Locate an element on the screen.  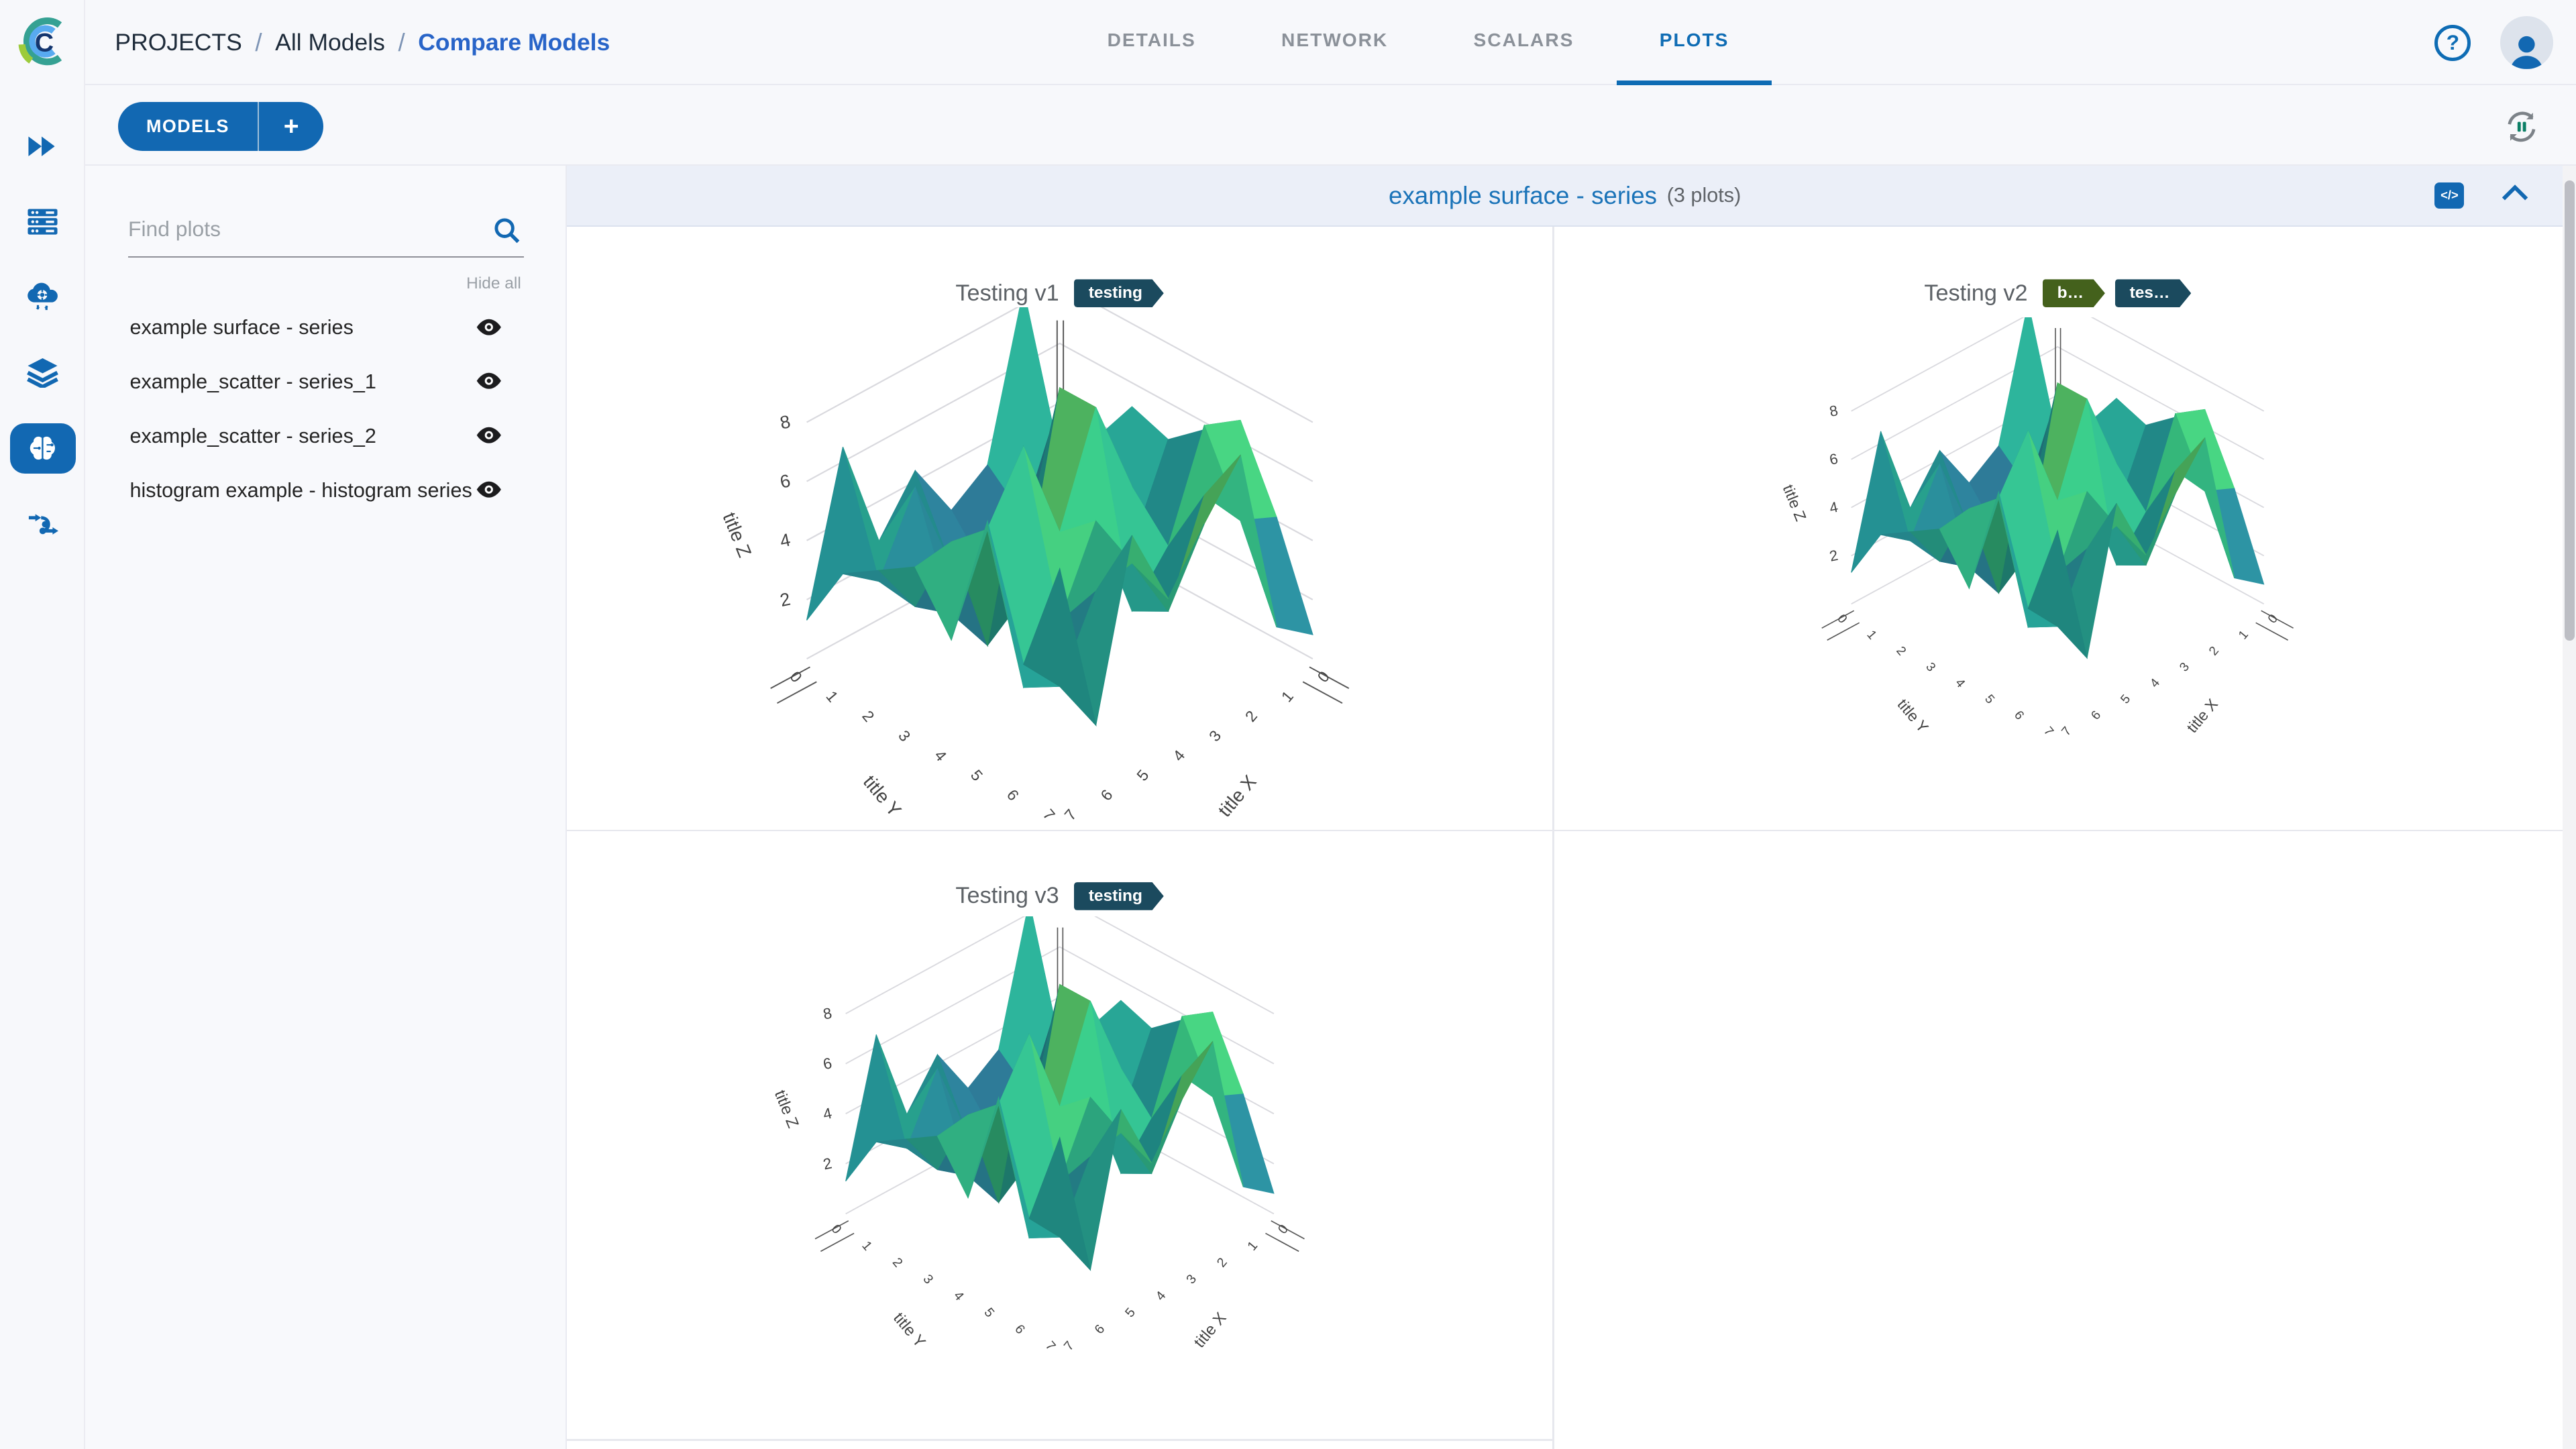
clearml-logo-icon: C is located at coordinates (42, 41).